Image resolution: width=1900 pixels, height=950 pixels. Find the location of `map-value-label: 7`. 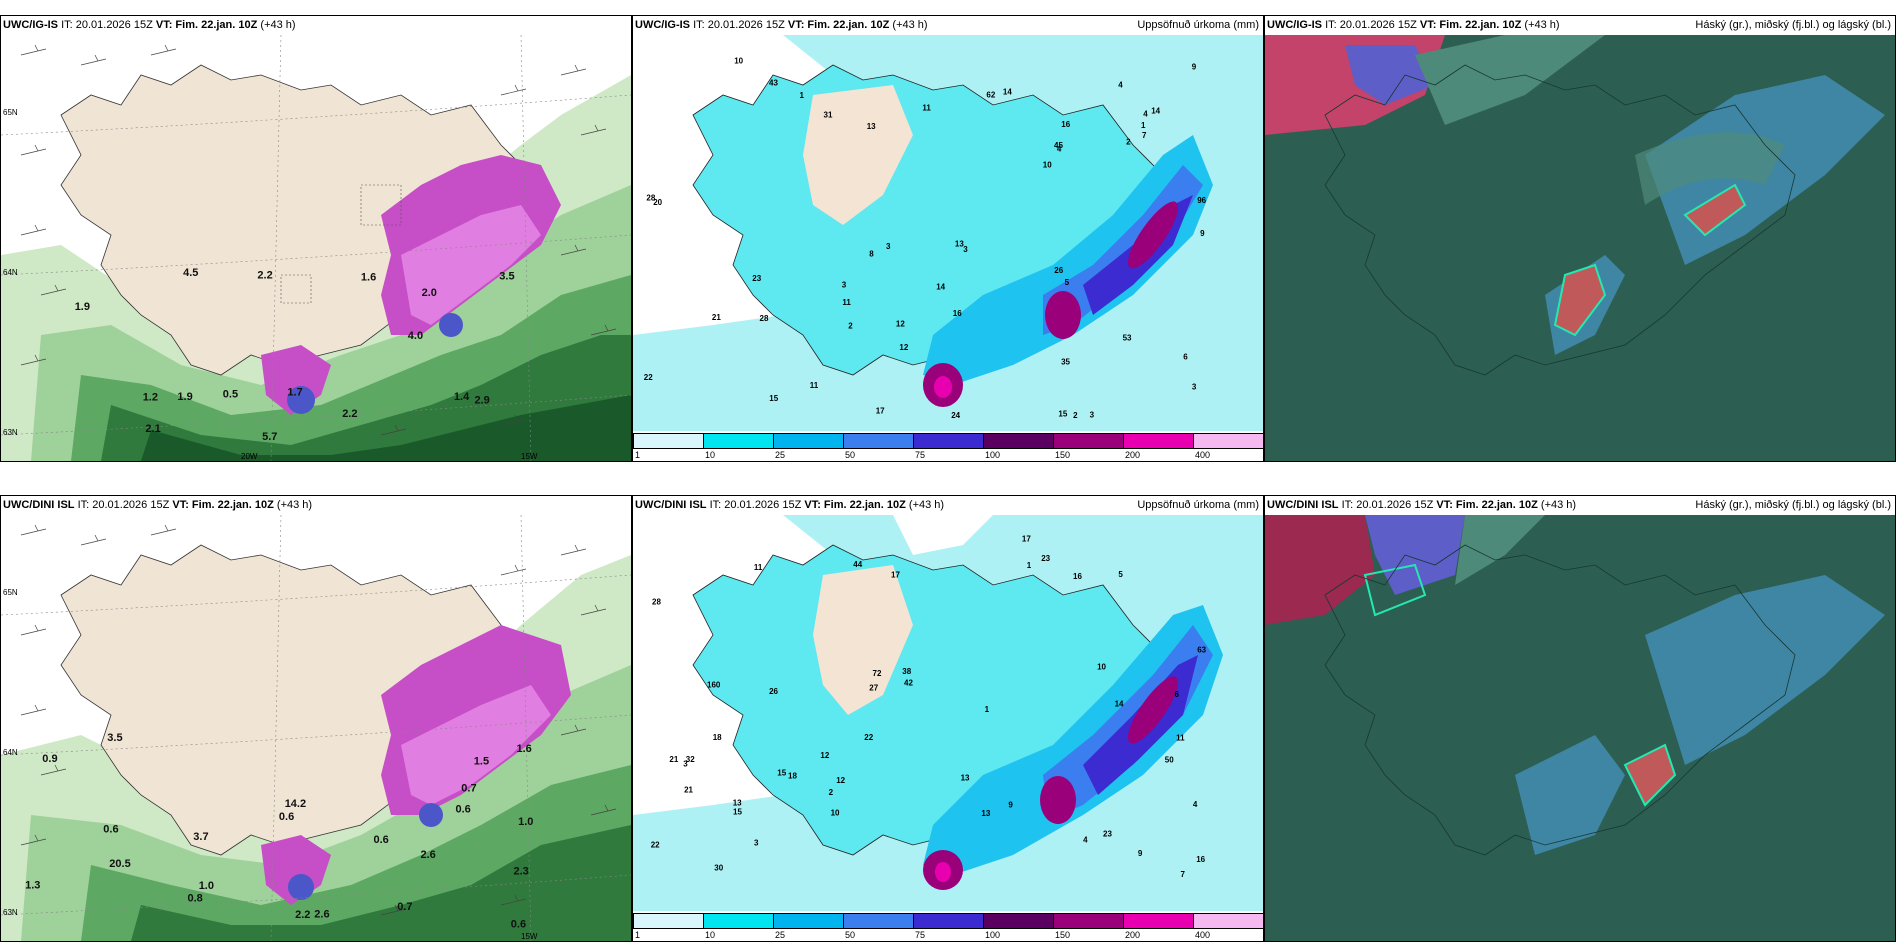

map-value-label: 7 is located at coordinates (1183, 874).